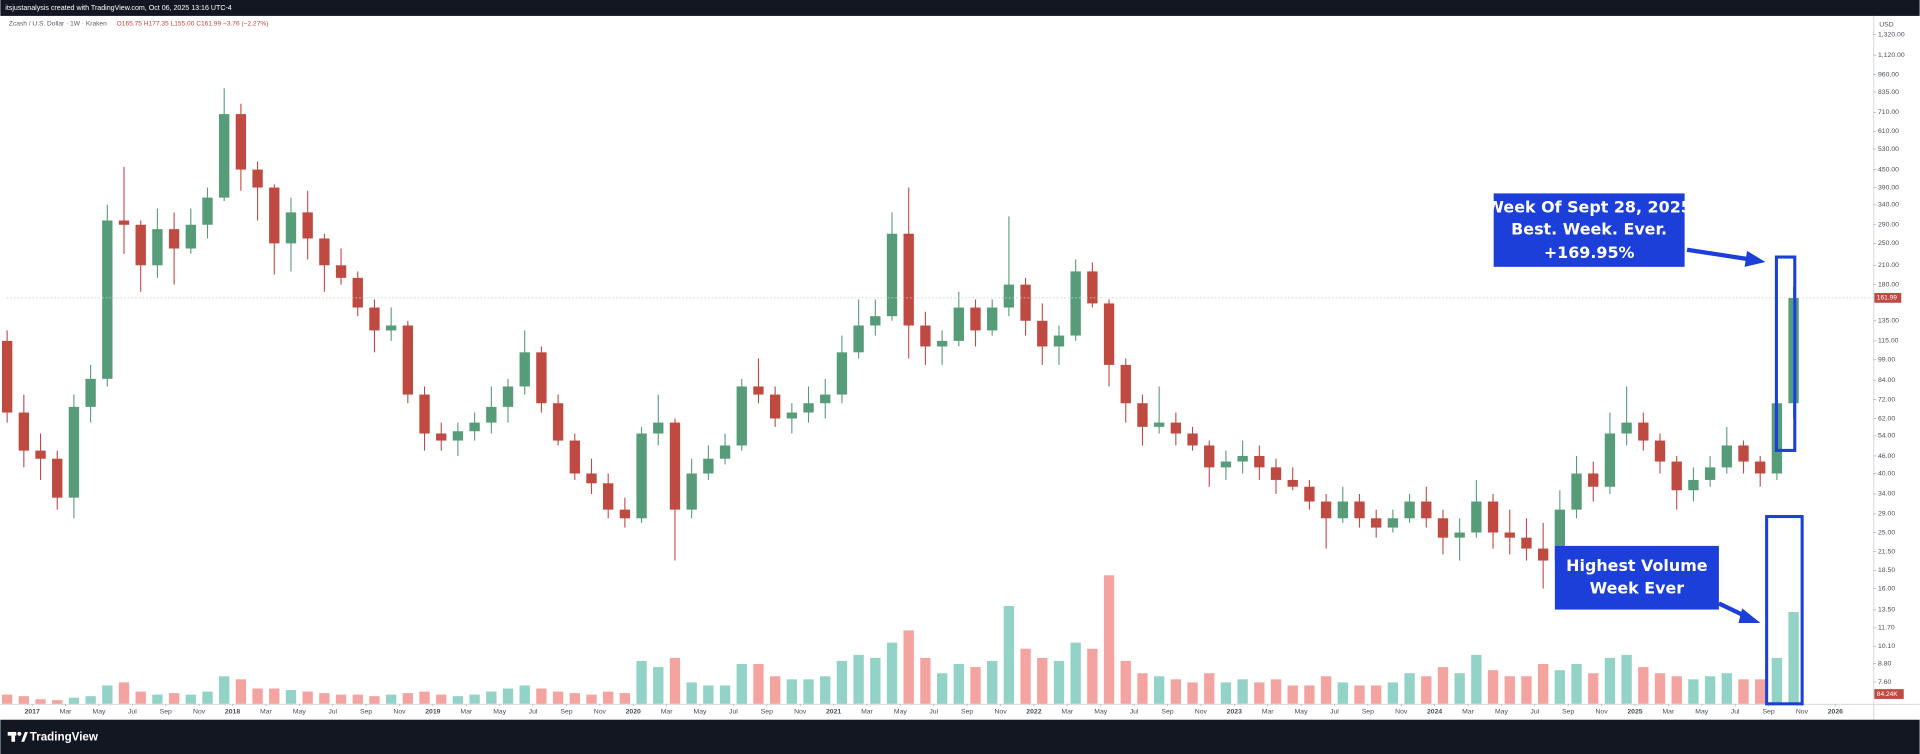 Image resolution: width=1920 pixels, height=754 pixels. What do you see at coordinates (1589, 230) in the screenshot?
I see `annotation-box` at bounding box center [1589, 230].